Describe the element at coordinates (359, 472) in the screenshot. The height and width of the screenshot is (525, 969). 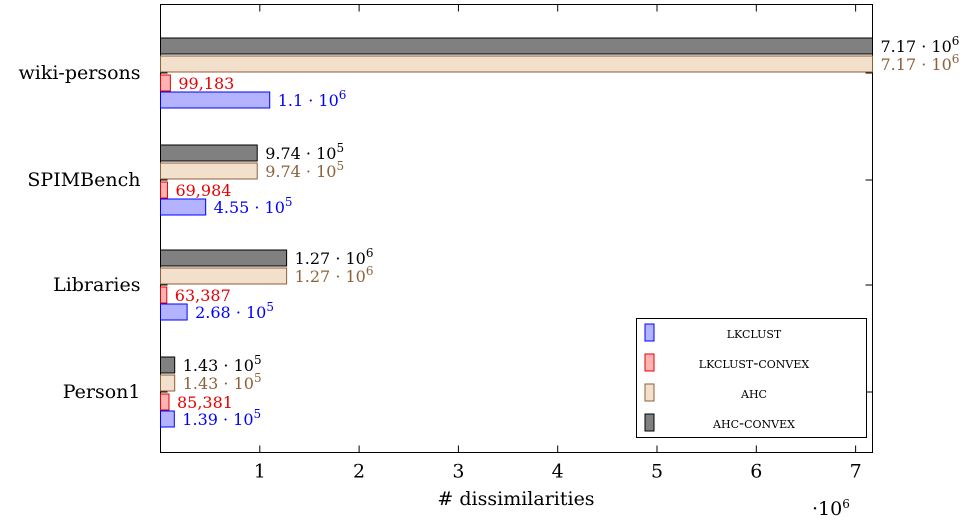
I see `x-tick-label: 2` at that location.